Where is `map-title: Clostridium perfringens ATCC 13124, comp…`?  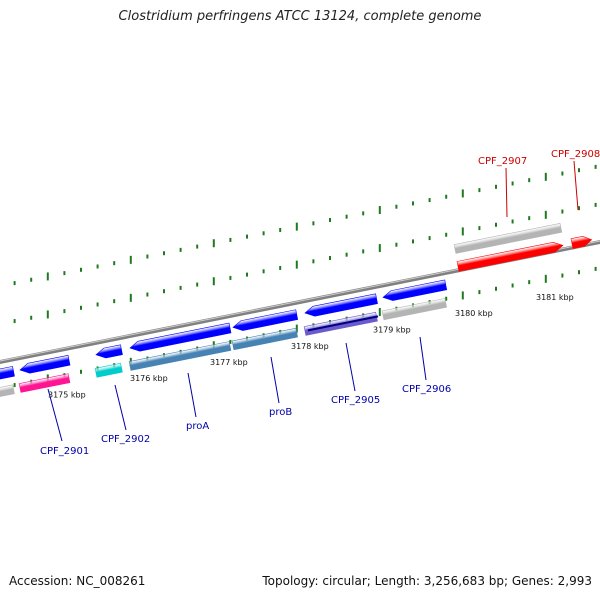 map-title: Clostridium perfringens ATCC 13124, comp… is located at coordinates (300, 16).